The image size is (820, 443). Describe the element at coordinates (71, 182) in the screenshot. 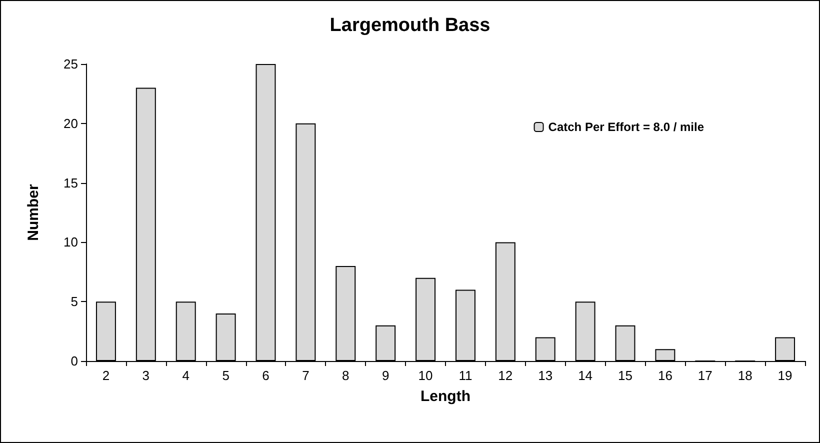

I see `y-tick-label: 15` at that location.